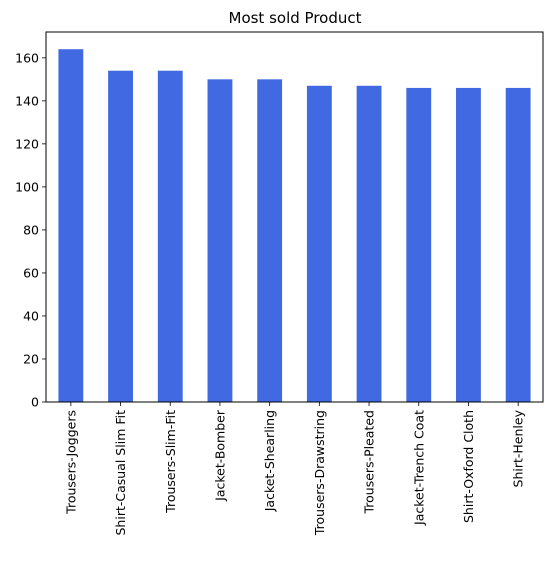 The height and width of the screenshot is (561, 552). I want to click on y-tick-label: 160, so click(27, 57).